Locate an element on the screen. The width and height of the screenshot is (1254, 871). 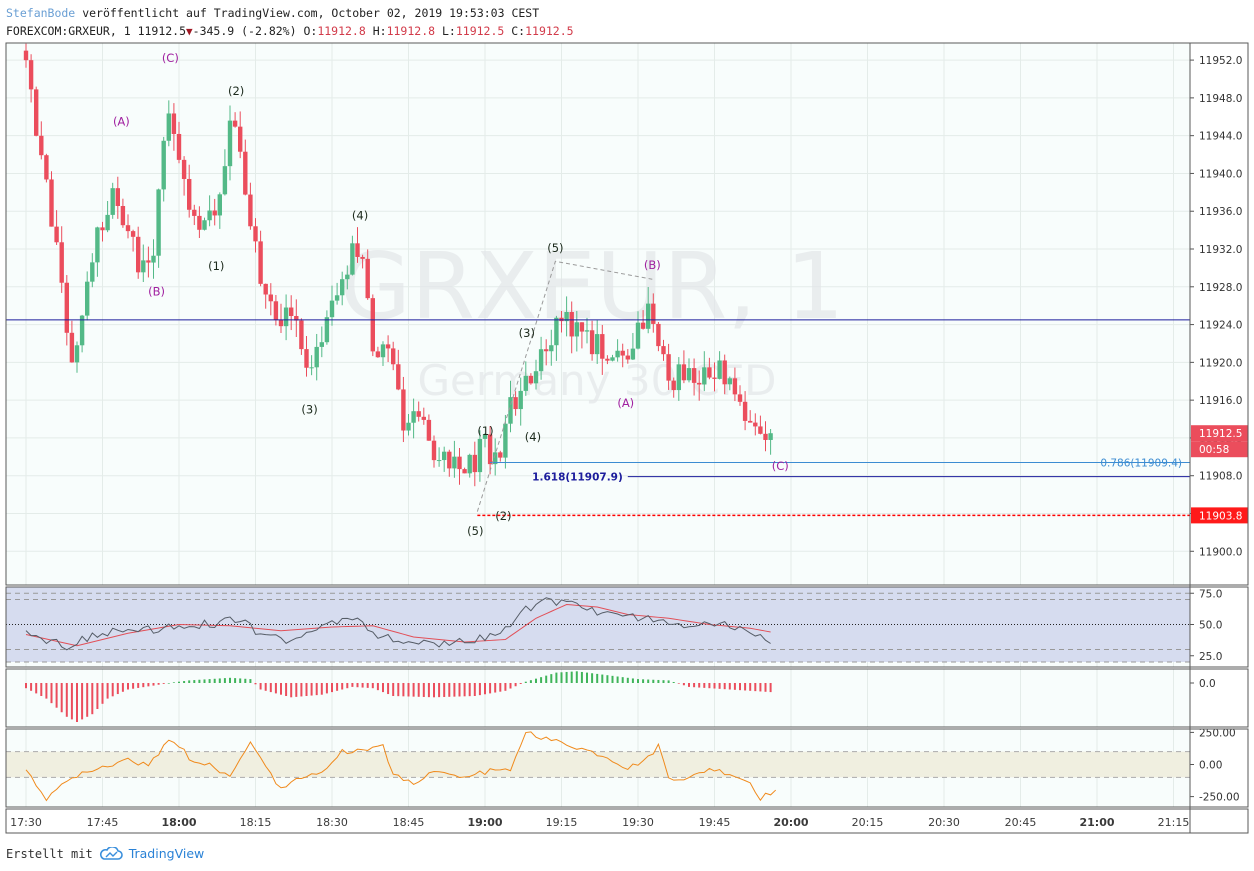
time-tick-label: 19:45 is located at coordinates (715, 822).